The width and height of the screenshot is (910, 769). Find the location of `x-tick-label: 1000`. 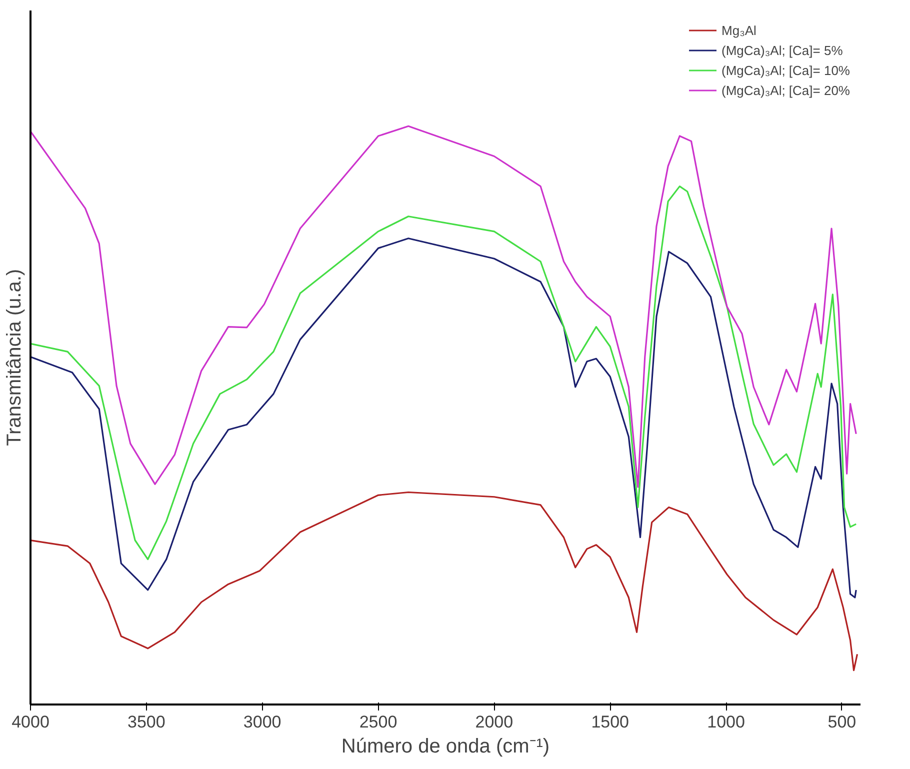

x-tick-label: 1000 is located at coordinates (726, 722).